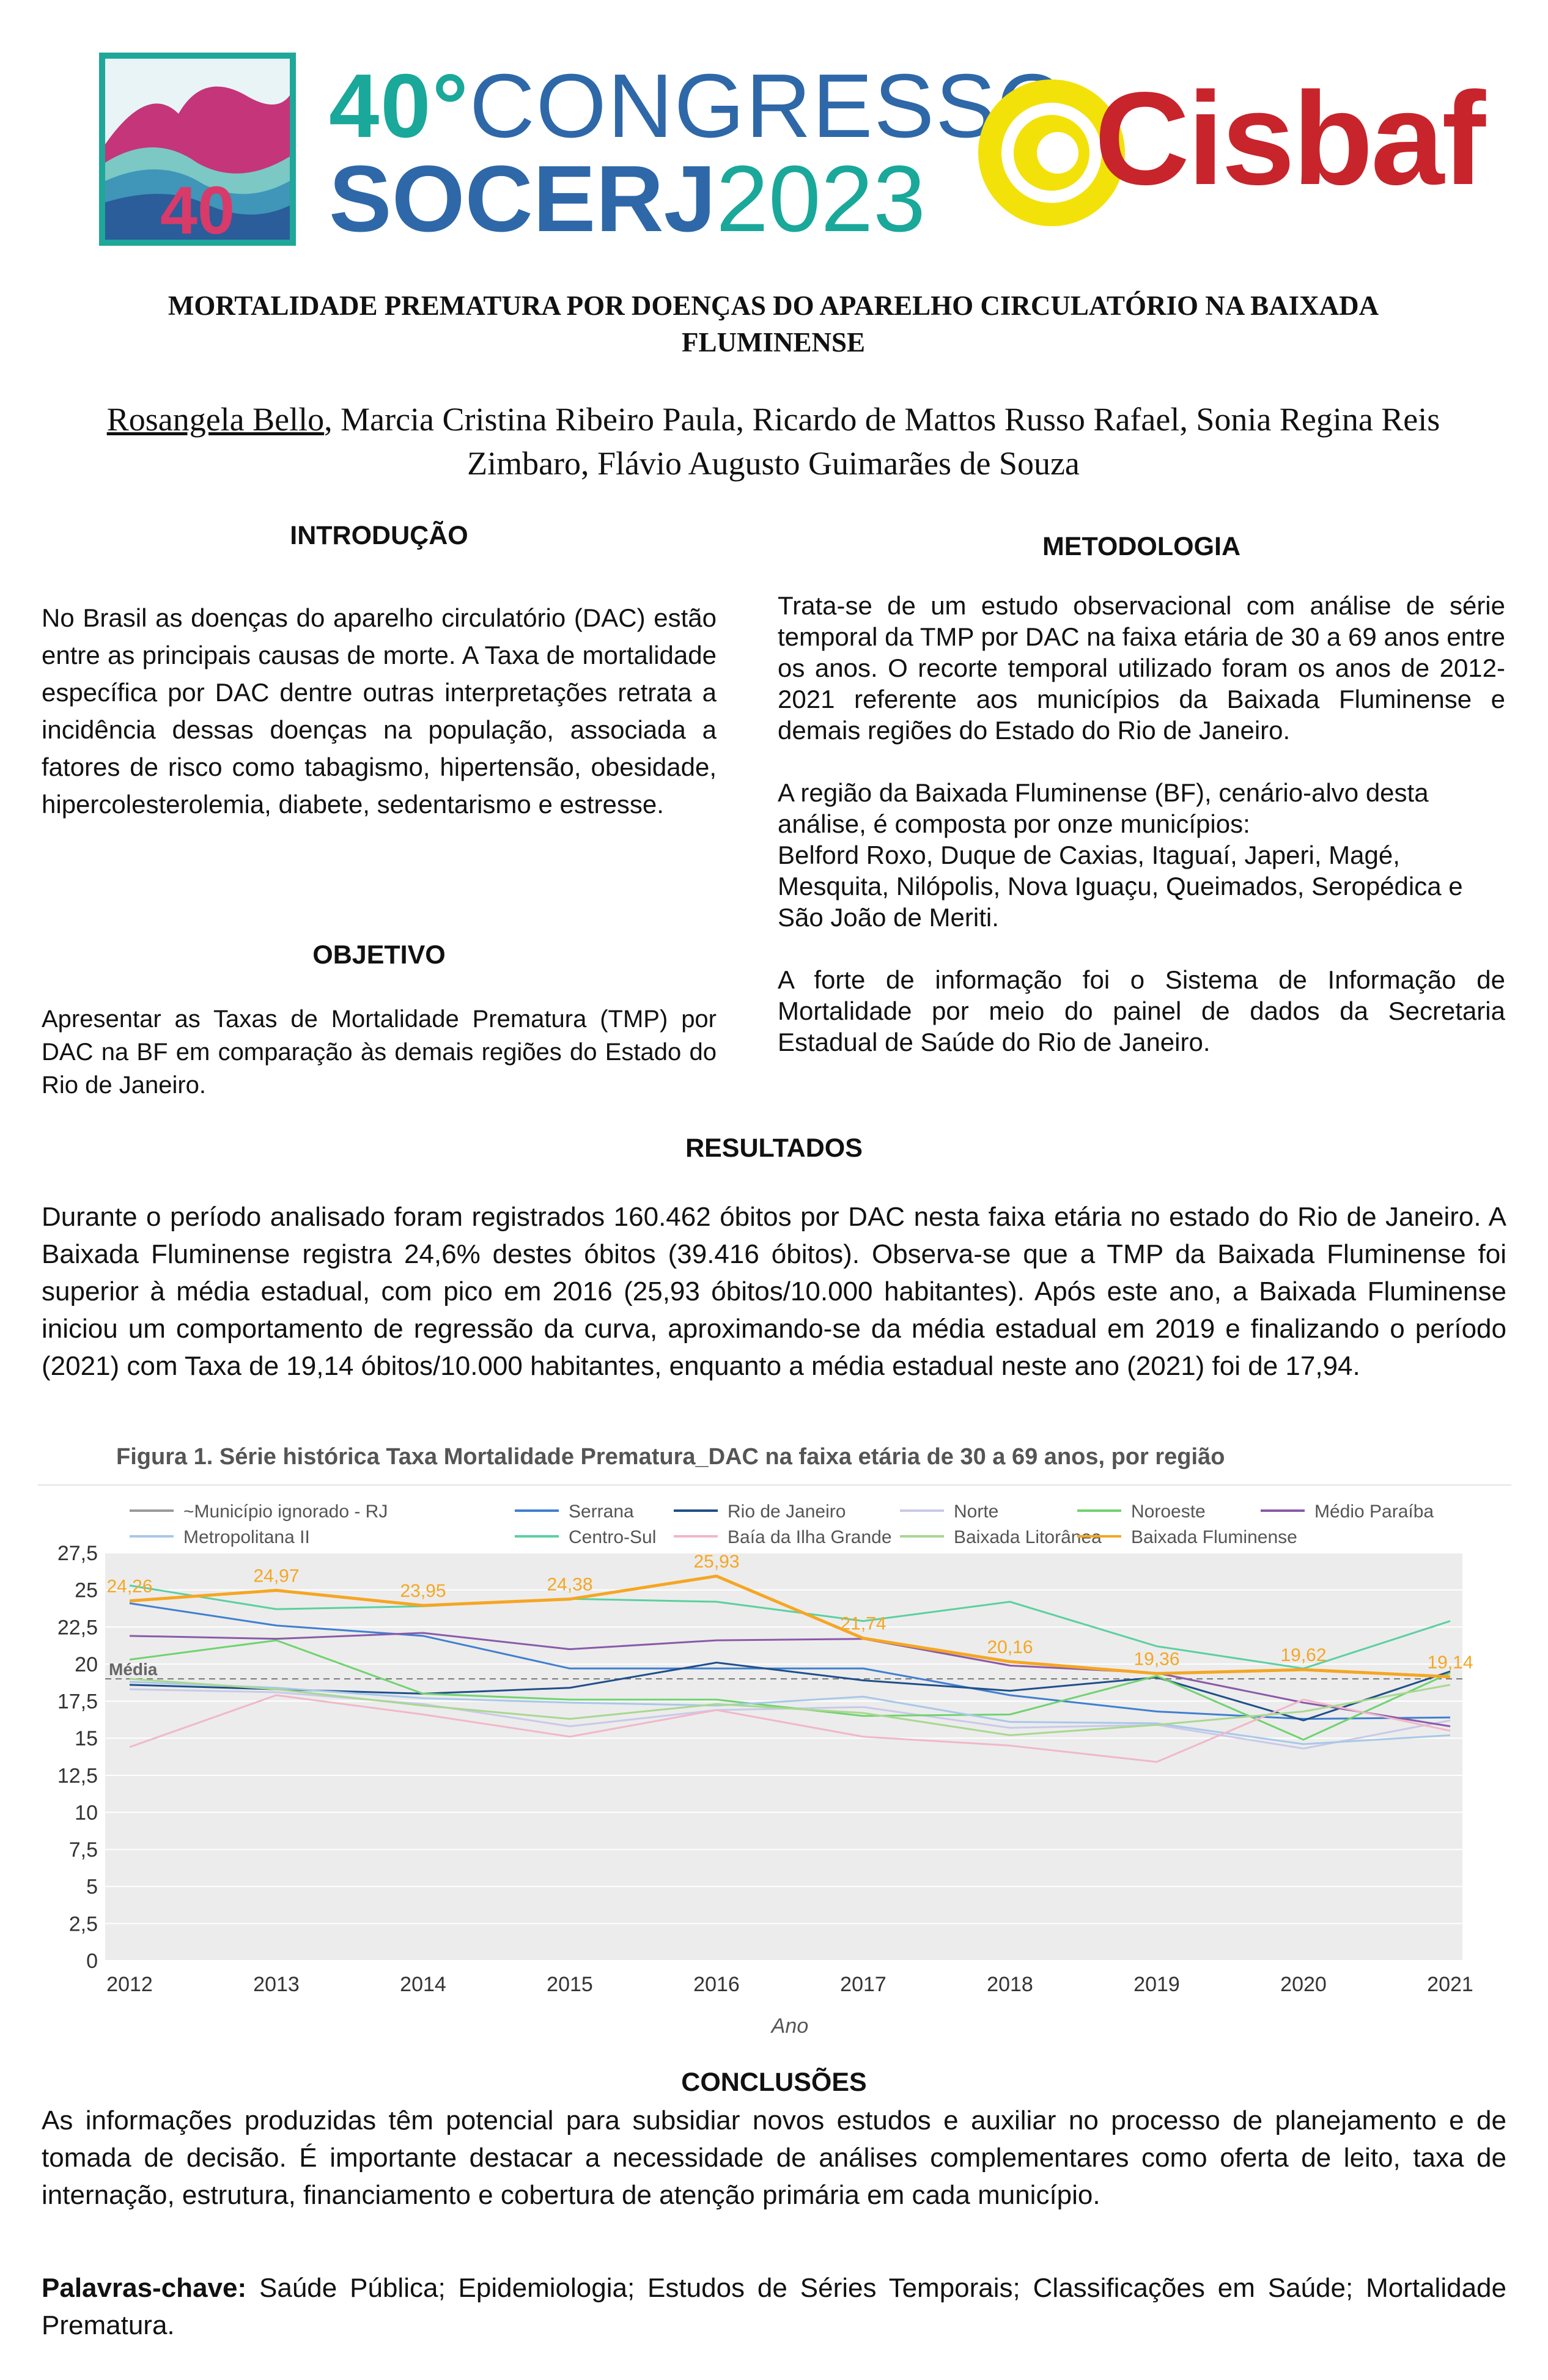 This screenshot has width=1548, height=2380. Describe the element at coordinates (1010, 1984) in the screenshot. I see `x-tick-label: 2018` at that location.